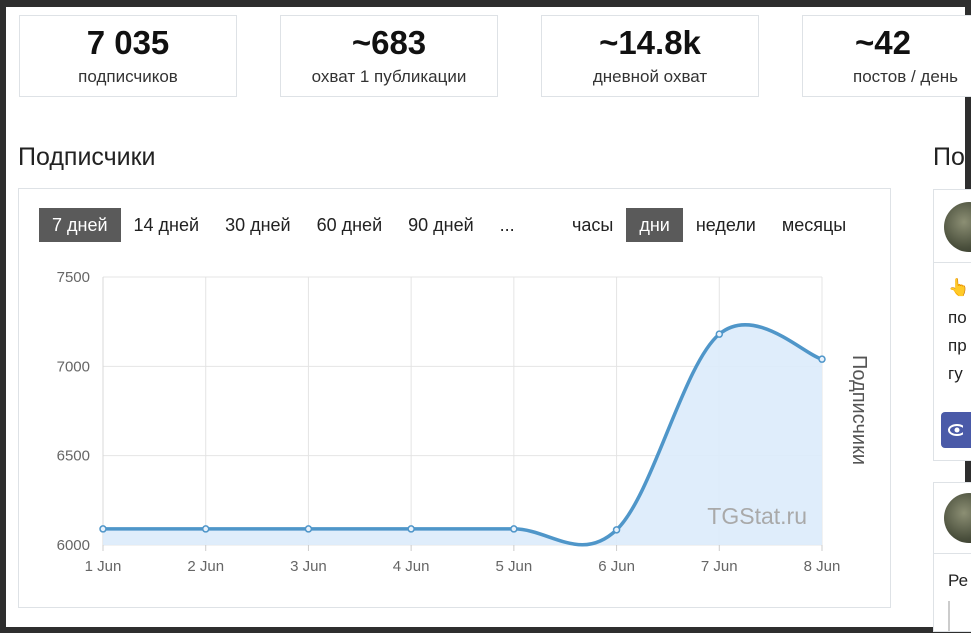 Image resolution: width=971 pixels, height=633 pixels. Describe the element at coordinates (650, 42) in the screenshot. I see `stat-value: ~14.8k` at that location.